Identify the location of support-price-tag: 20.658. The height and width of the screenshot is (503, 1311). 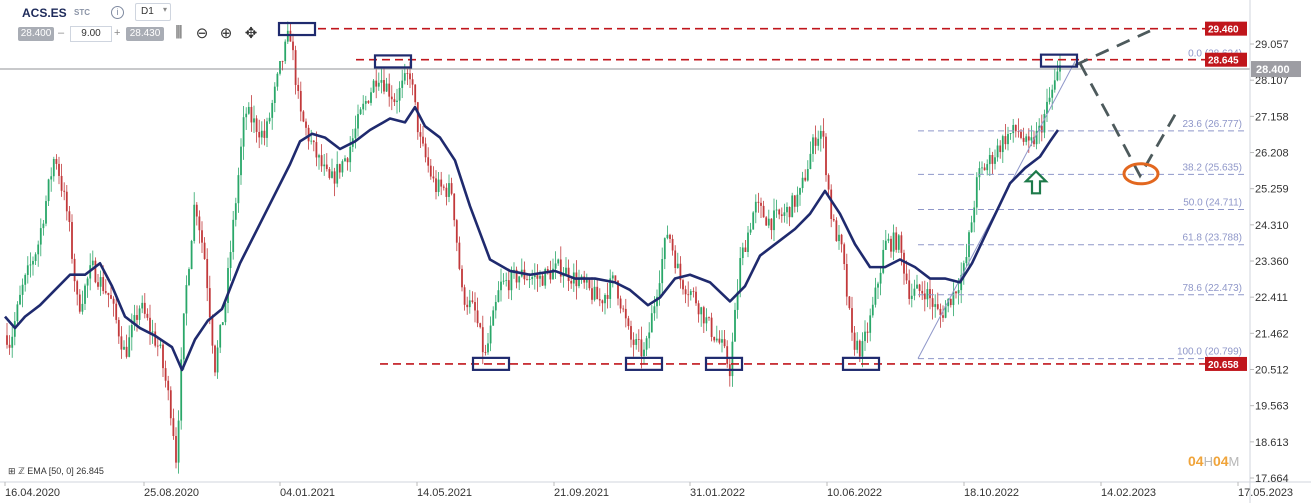
(1223, 365).